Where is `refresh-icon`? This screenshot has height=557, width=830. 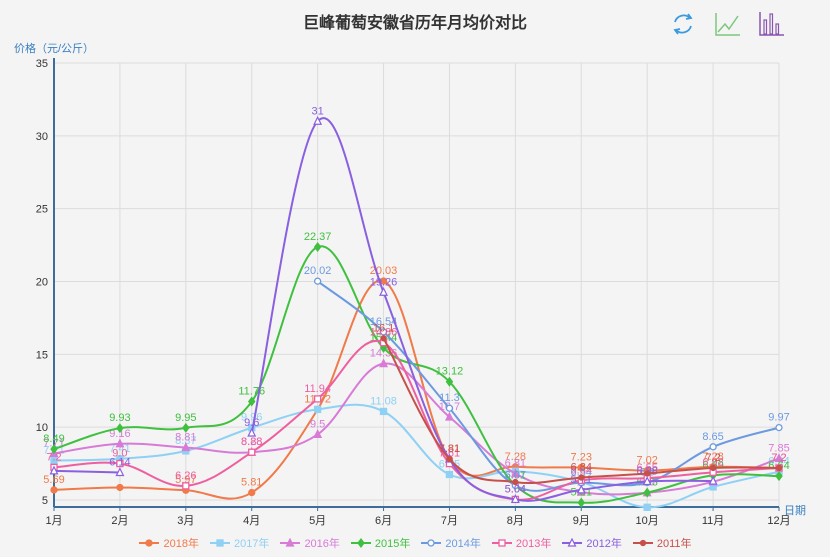 refresh-icon is located at coordinates (683, 24).